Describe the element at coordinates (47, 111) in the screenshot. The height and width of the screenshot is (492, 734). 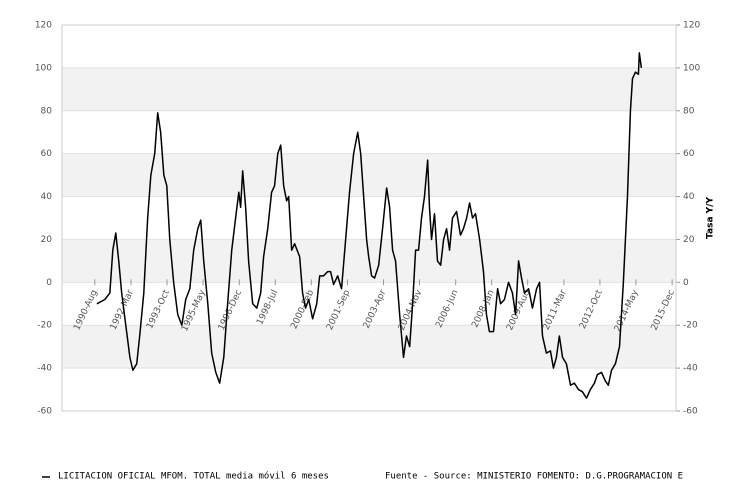
I see `y-tick-label: 80` at that location.